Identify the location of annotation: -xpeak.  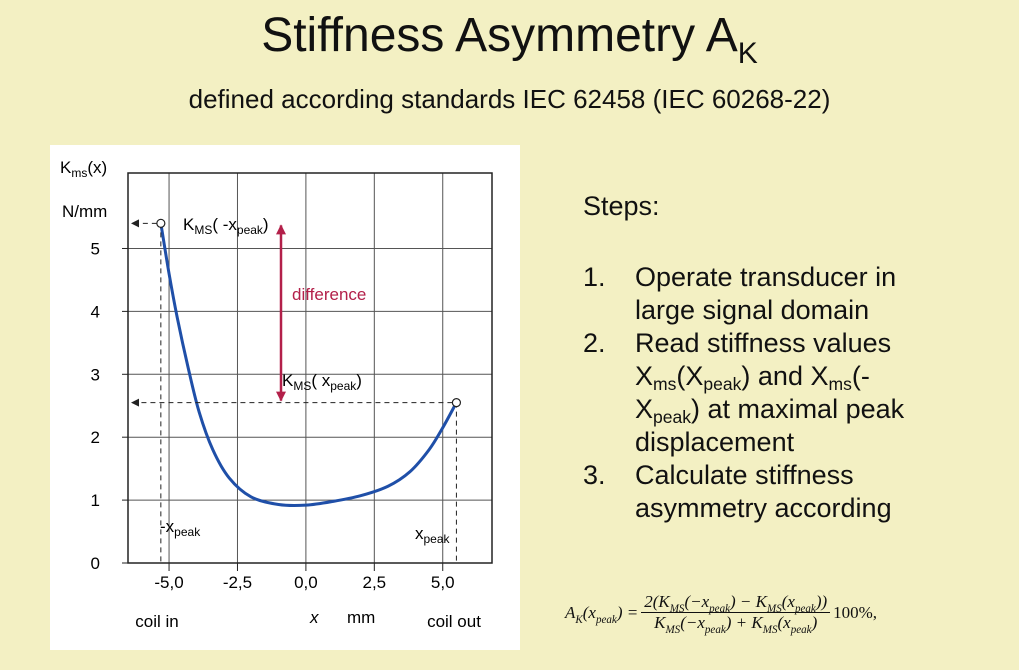
(180, 528).